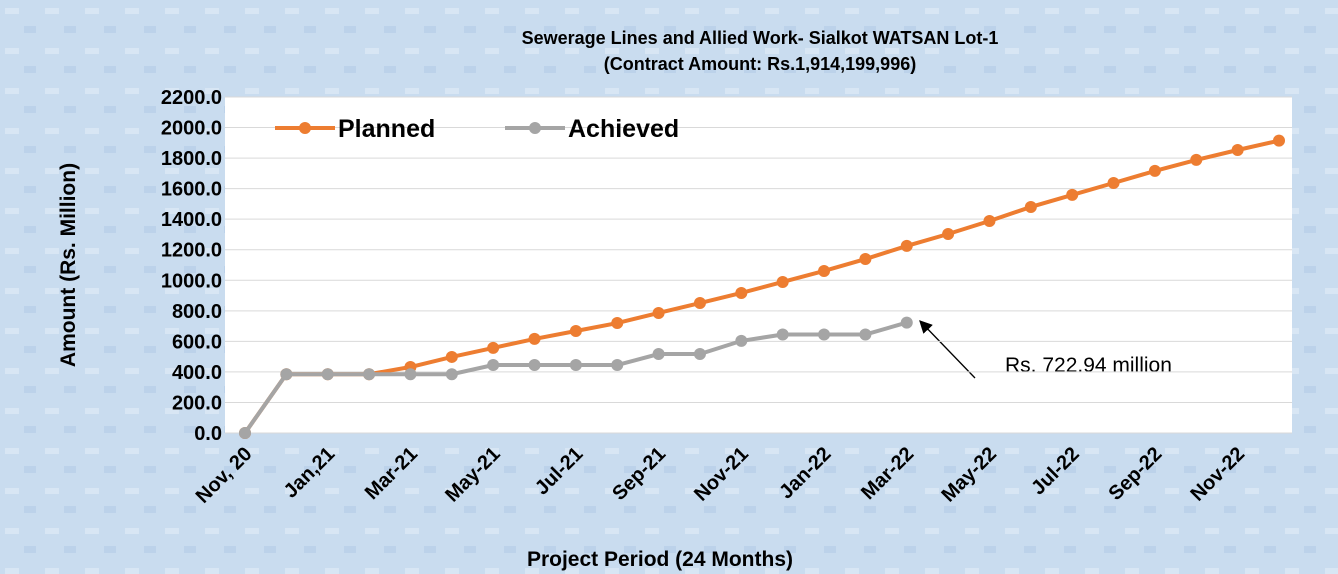 Image resolution: width=1338 pixels, height=574 pixels. Describe the element at coordinates (191, 190) in the screenshot. I see `y-tick-label: 1600.0` at that location.